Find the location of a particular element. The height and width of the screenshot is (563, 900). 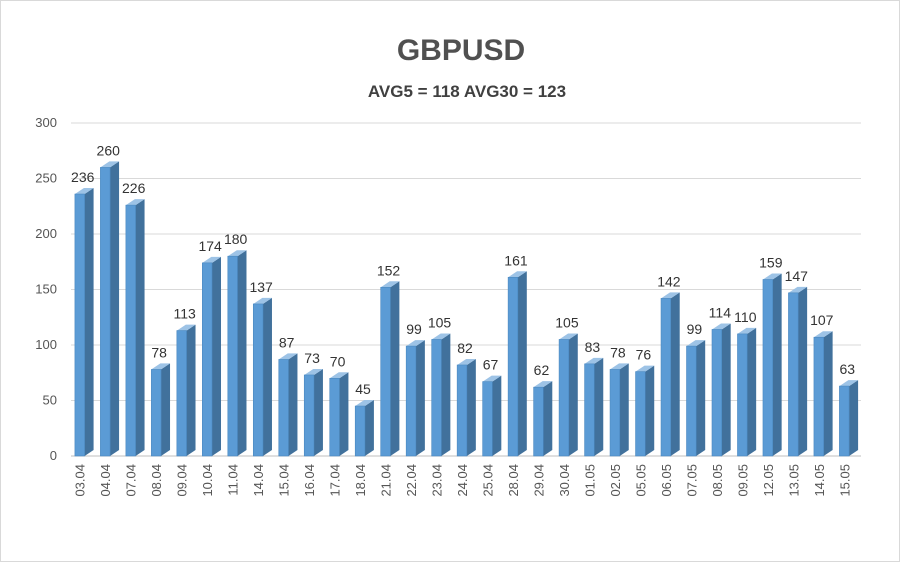

data-label: 87 is located at coordinates (287, 342).